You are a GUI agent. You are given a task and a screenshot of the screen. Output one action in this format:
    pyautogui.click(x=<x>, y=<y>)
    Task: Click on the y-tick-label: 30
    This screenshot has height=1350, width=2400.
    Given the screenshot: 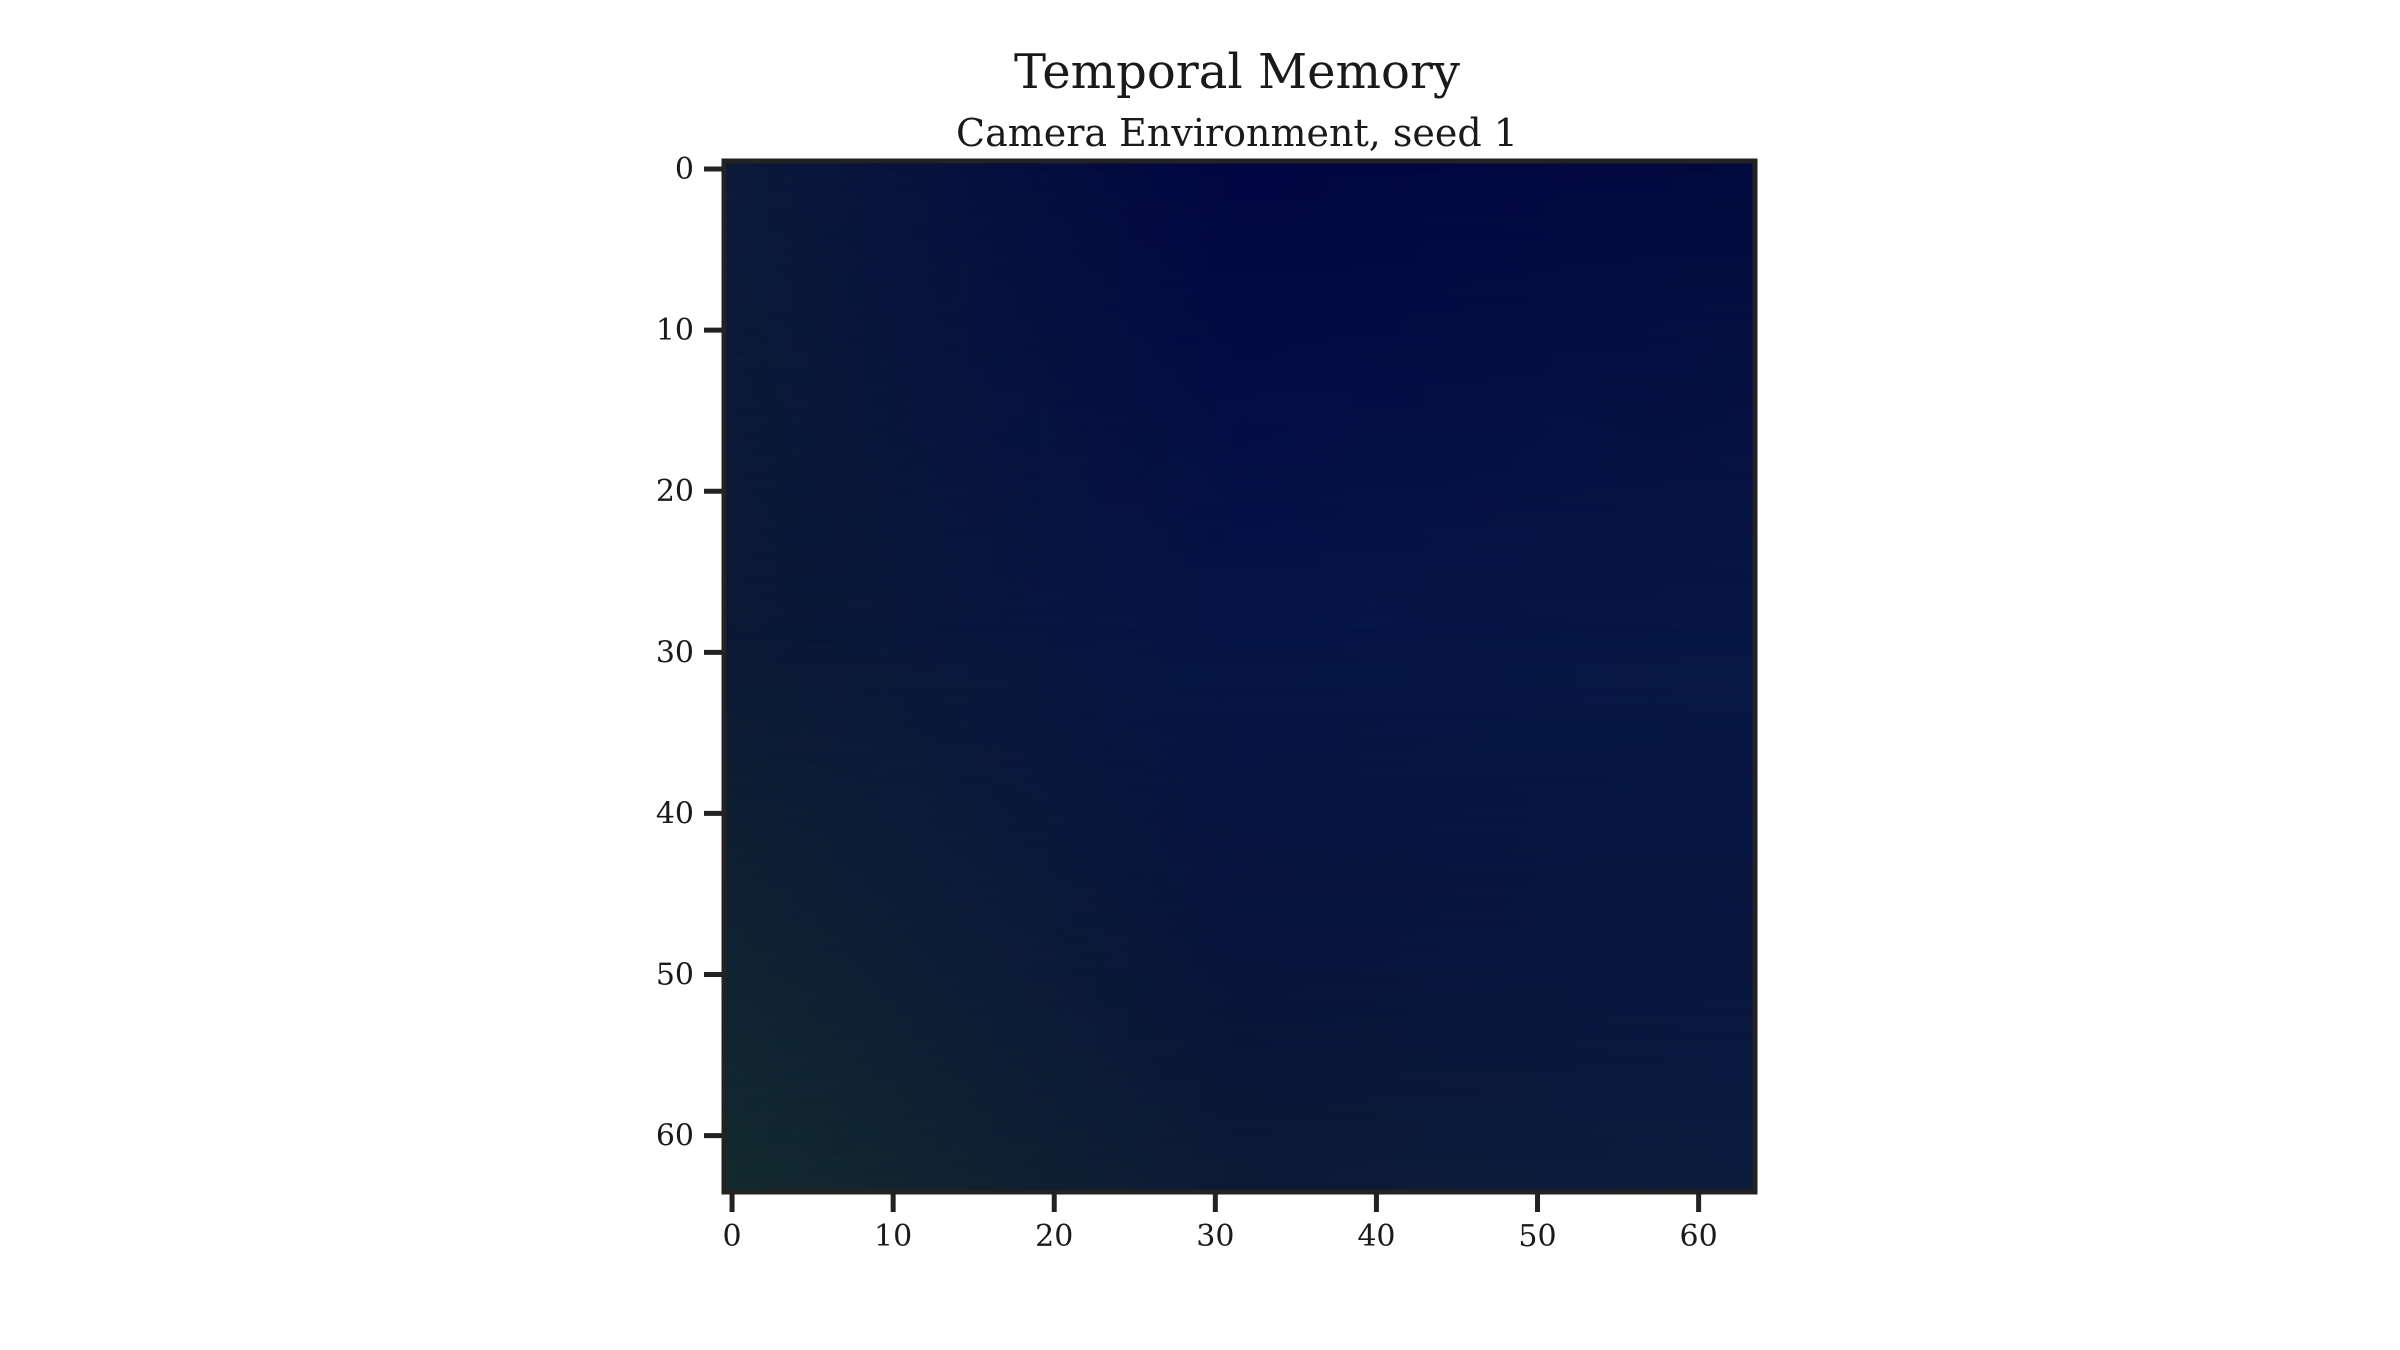 What is the action you would take?
    pyautogui.click(x=675, y=652)
    